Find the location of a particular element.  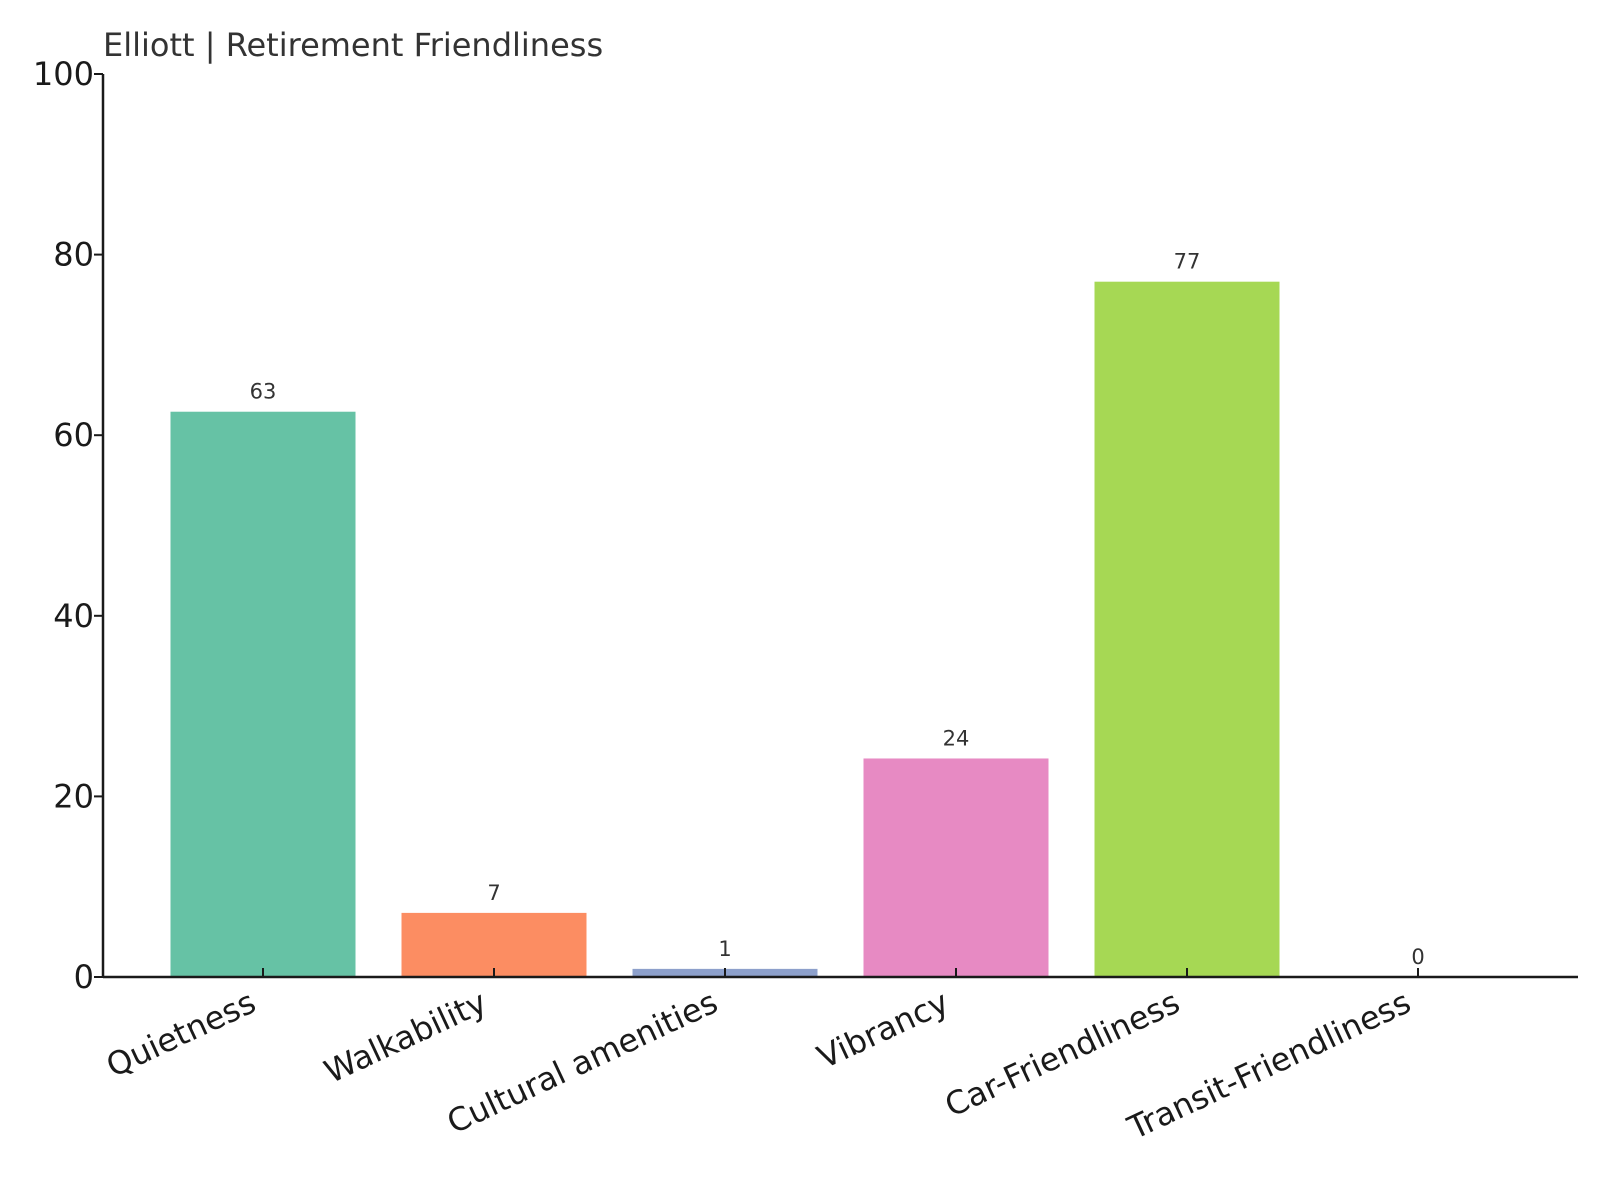

y-tick-label: 60 is located at coordinates (73, 435).